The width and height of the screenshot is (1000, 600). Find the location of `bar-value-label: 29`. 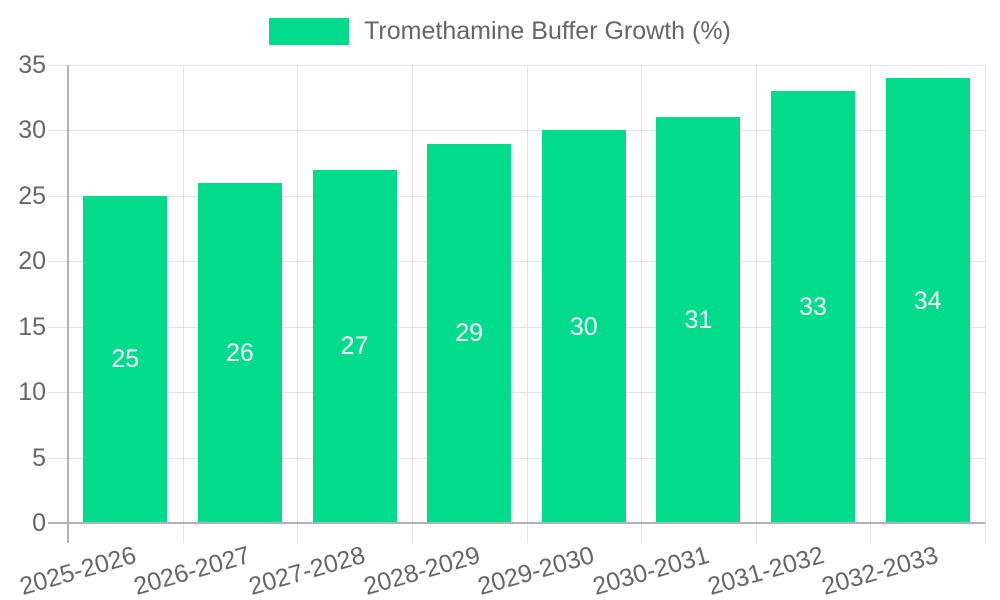

bar-value-label: 29 is located at coordinates (469, 333).